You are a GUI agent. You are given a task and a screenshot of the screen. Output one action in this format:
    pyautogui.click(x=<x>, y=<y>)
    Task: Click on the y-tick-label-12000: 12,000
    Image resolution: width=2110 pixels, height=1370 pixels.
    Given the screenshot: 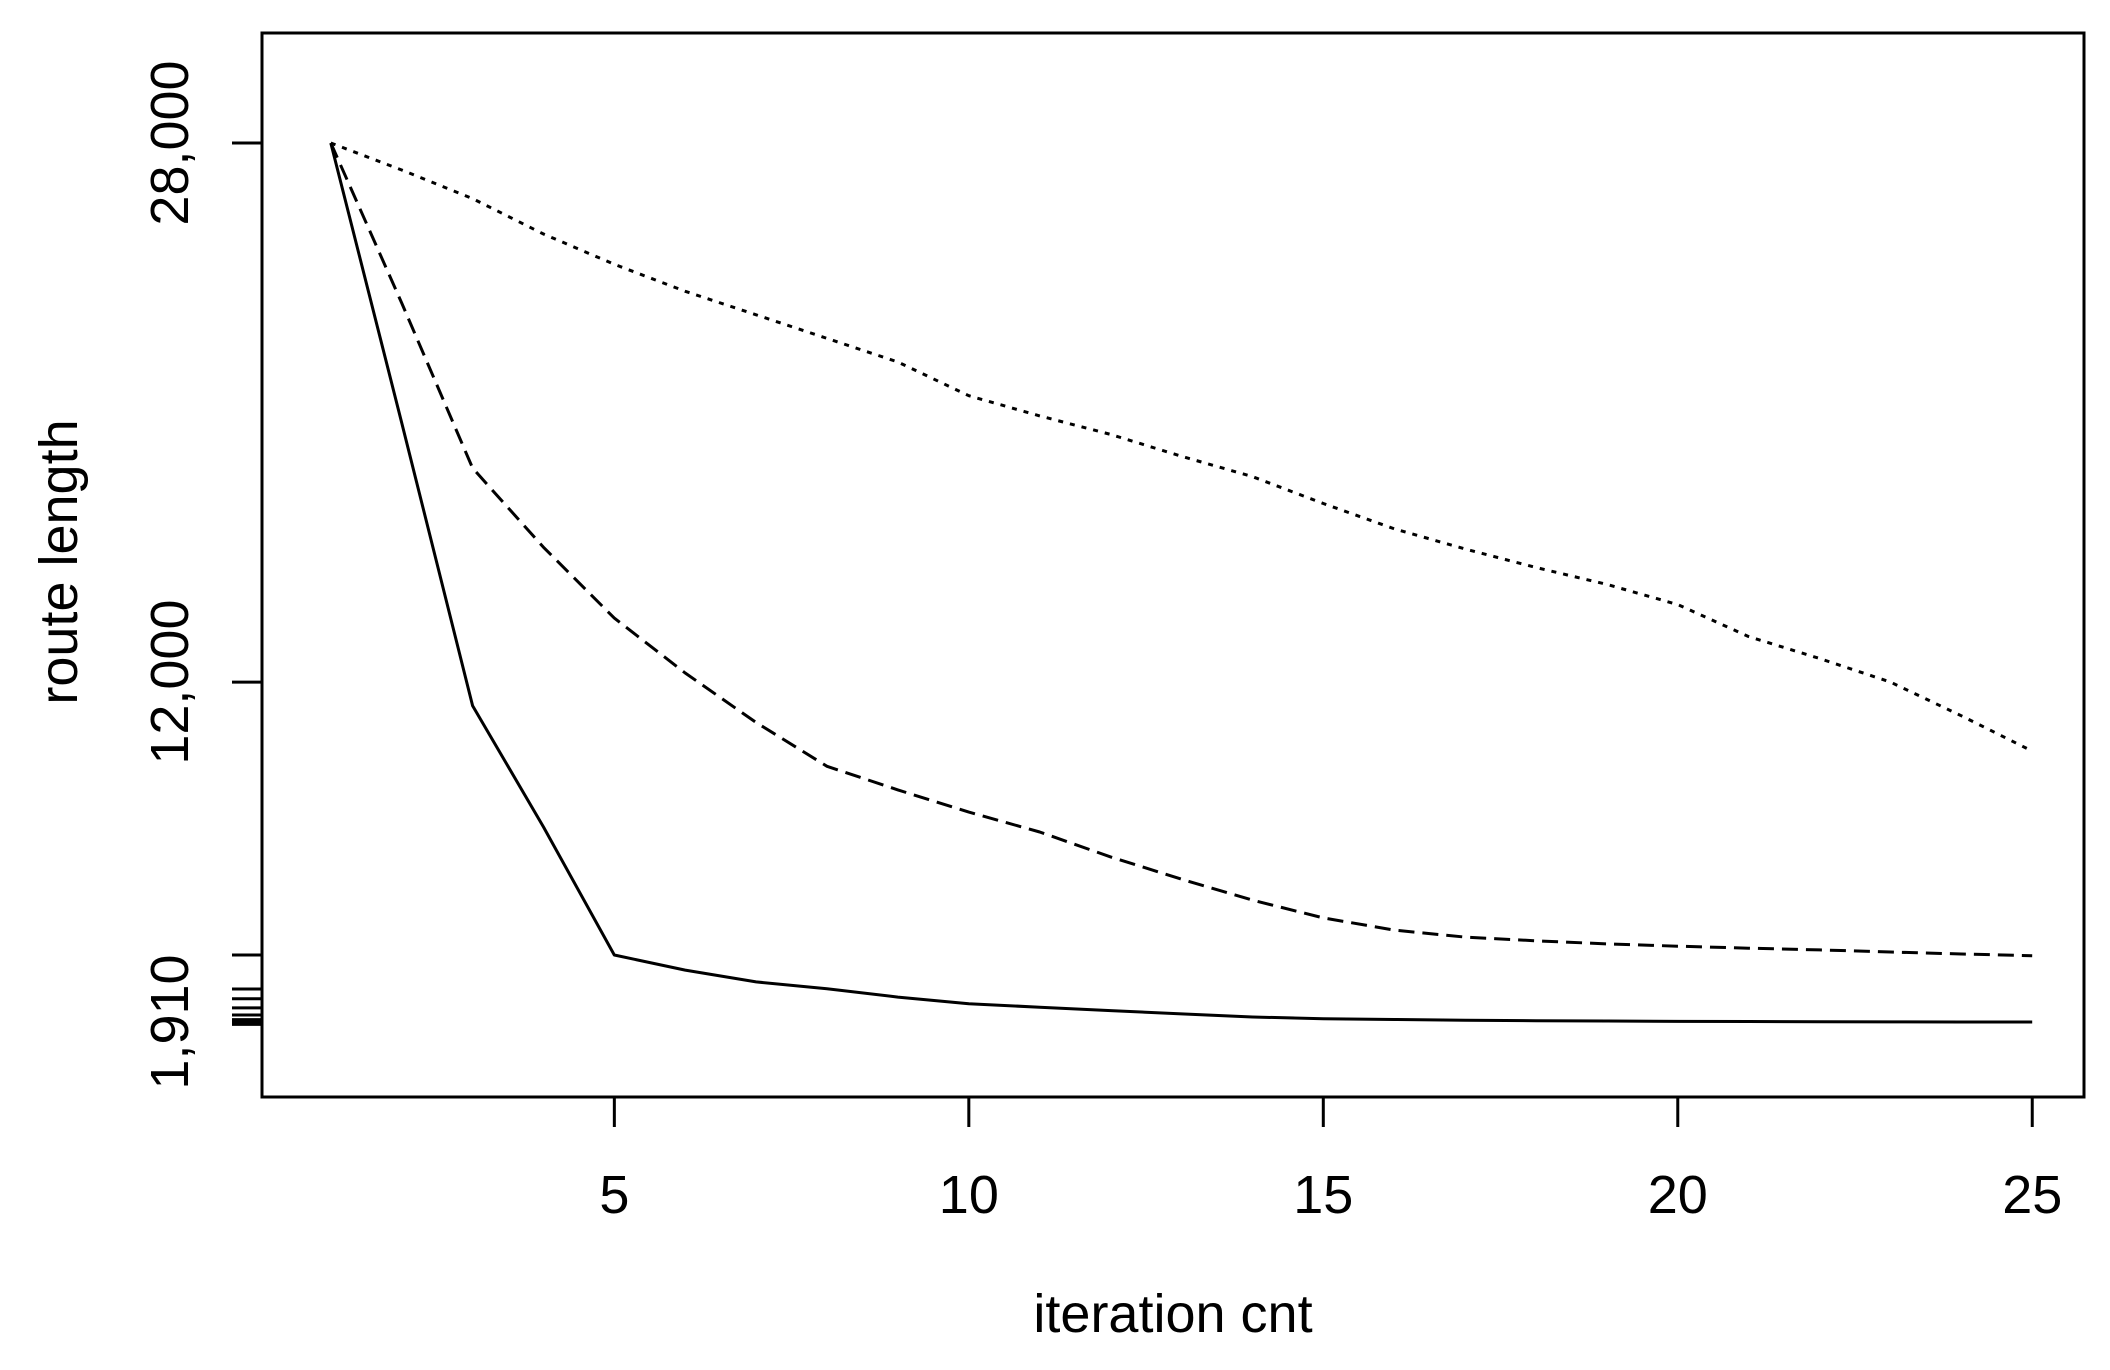 What is the action you would take?
    pyautogui.click(x=170, y=682)
    